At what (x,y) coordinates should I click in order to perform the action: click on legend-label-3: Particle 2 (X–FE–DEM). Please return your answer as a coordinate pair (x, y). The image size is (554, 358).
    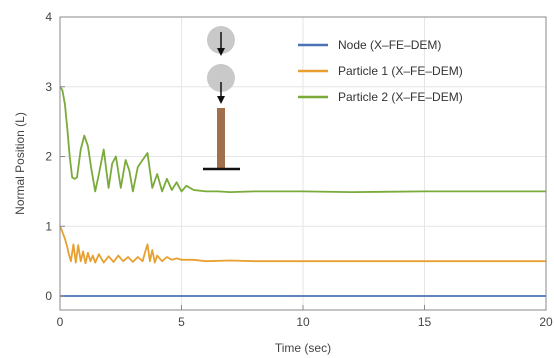
    Looking at the image, I should click on (400, 97).